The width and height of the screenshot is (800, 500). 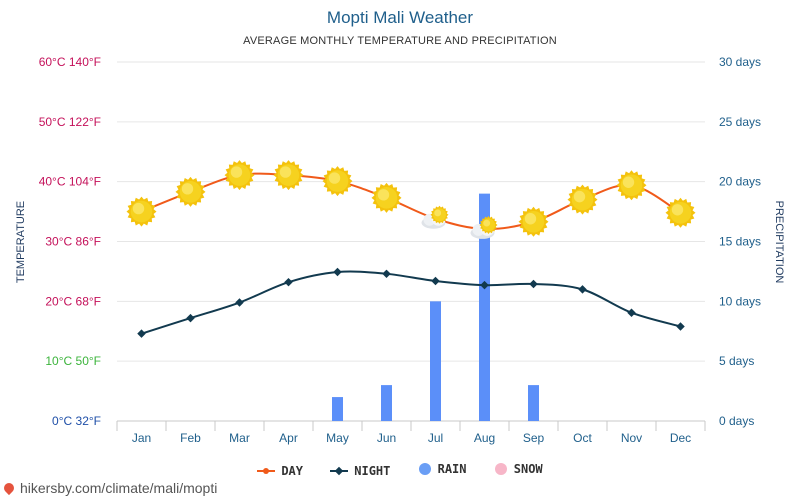 What do you see at coordinates (631, 438) in the screenshot?
I see `x-tick-label: Nov` at bounding box center [631, 438].